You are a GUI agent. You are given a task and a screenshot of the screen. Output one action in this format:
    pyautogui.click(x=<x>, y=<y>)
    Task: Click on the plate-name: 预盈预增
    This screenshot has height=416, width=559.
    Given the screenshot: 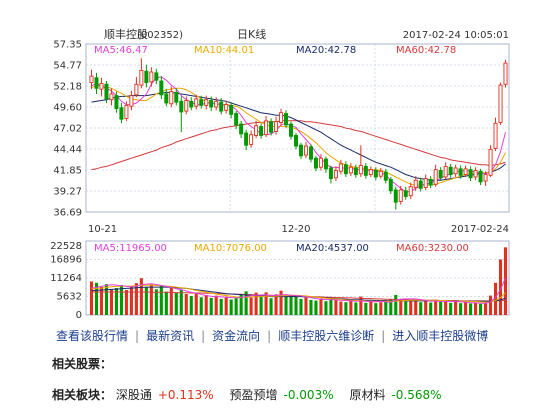 What is the action you would take?
    pyautogui.click(x=253, y=395)
    